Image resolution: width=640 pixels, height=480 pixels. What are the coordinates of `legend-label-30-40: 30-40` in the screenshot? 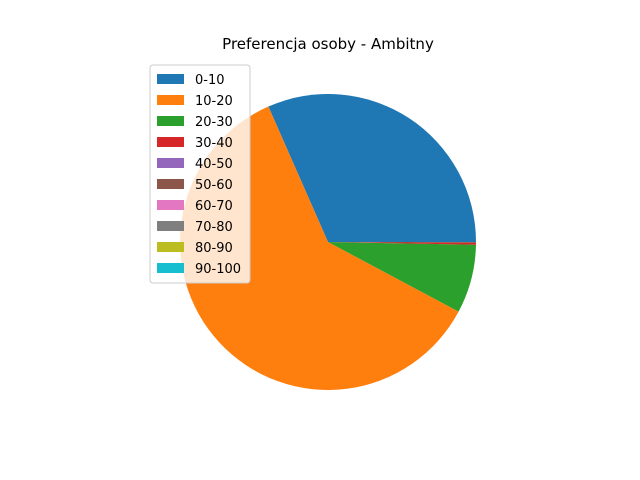 It's located at (214, 143).